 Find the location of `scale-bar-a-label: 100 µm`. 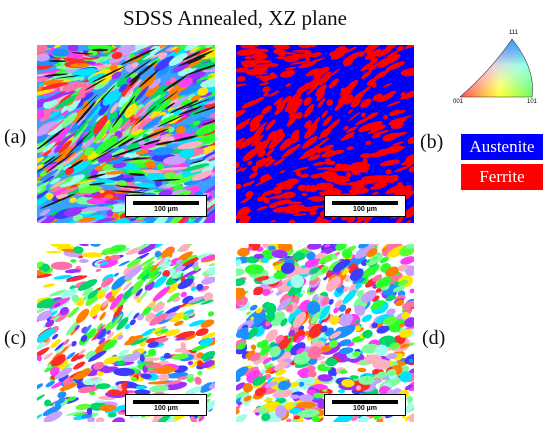

scale-bar-a-label: 100 µm is located at coordinates (166, 209).